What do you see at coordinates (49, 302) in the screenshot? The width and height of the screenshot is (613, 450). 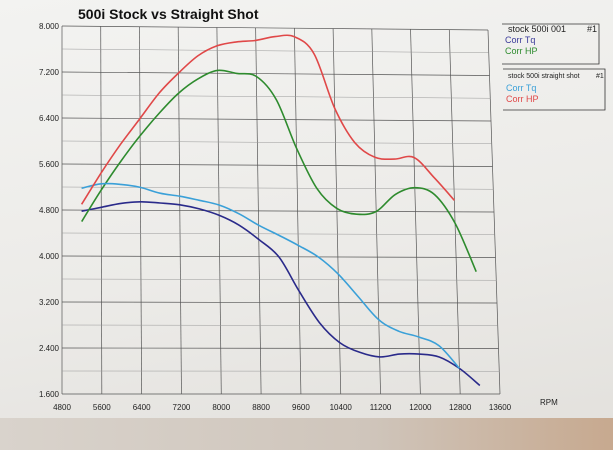 I see `y-tick-label: 3.200` at bounding box center [49, 302].